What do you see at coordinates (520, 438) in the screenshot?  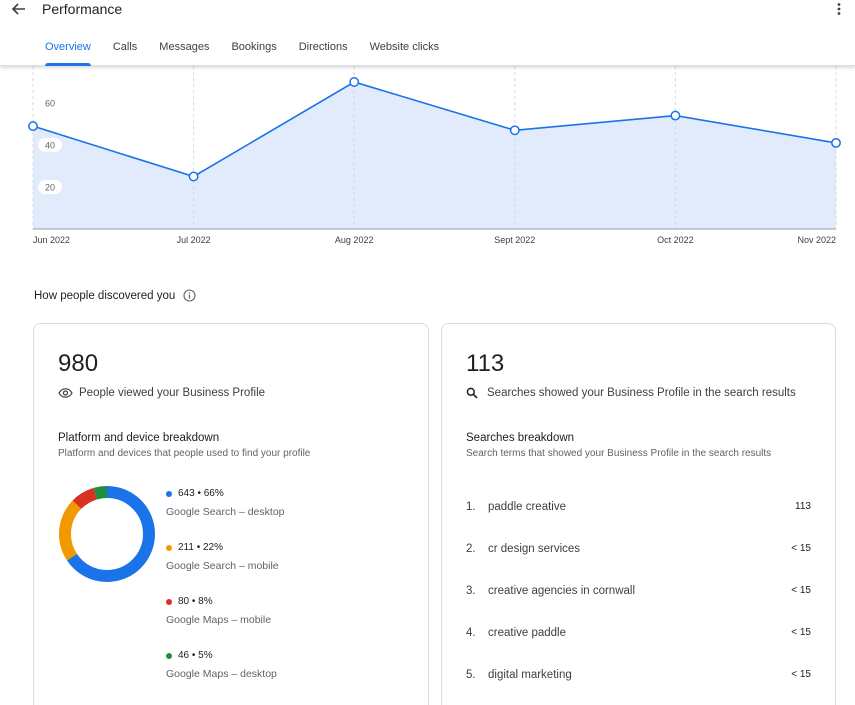 I see `searches-breakdown-title: Searches breakdown` at bounding box center [520, 438].